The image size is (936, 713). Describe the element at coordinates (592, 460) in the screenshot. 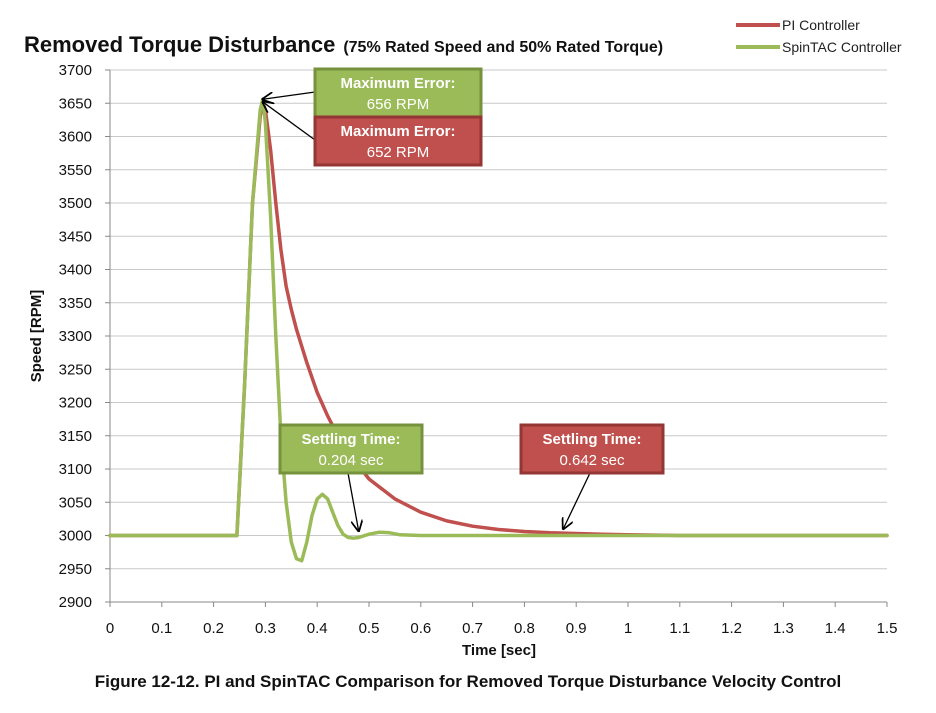

I see `annotation-line2: 0.642 sec` at that location.